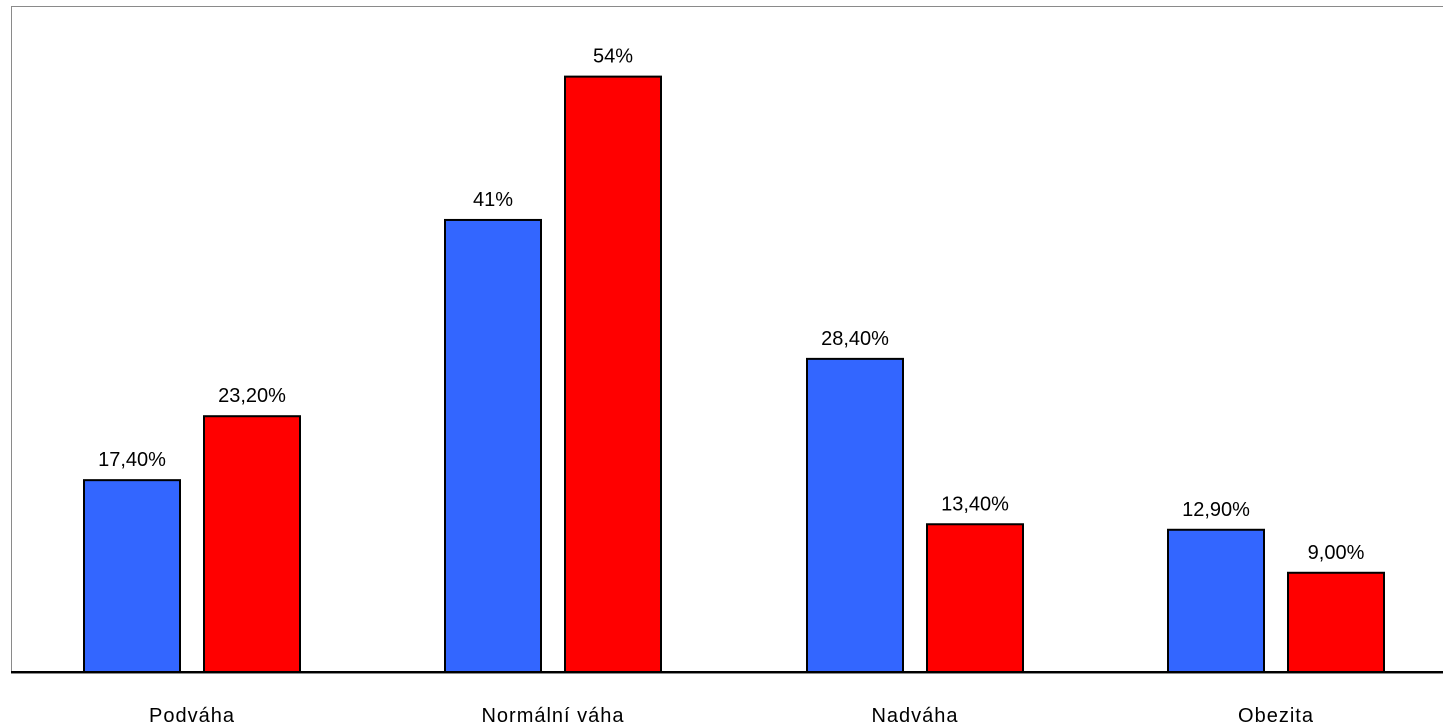 This screenshot has height=727, width=1443. What do you see at coordinates (1276, 716) in the screenshot?
I see `category-label-obezita: Obezita` at bounding box center [1276, 716].